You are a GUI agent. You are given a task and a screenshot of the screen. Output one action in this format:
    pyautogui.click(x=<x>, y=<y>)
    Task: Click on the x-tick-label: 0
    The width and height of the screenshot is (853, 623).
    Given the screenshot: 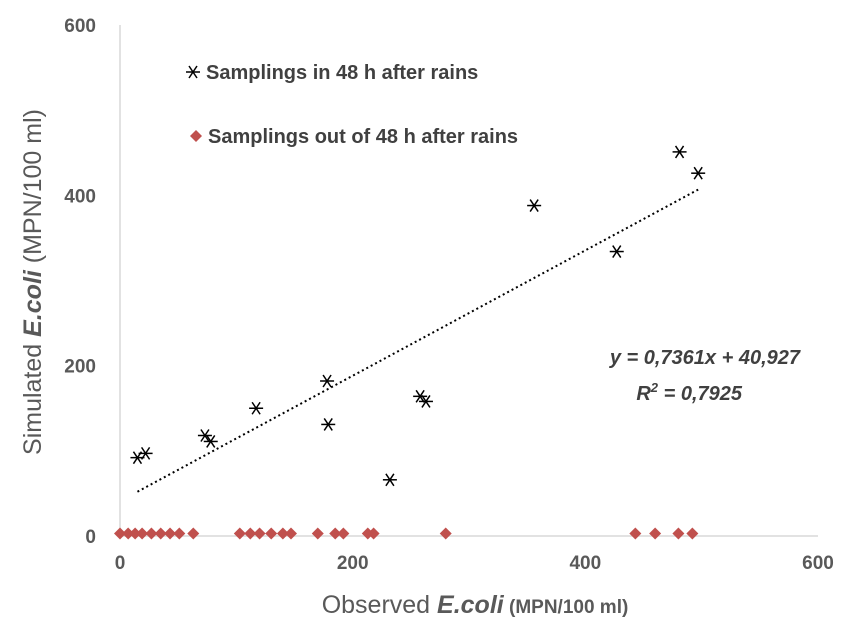 What is the action you would take?
    pyautogui.click(x=120, y=563)
    